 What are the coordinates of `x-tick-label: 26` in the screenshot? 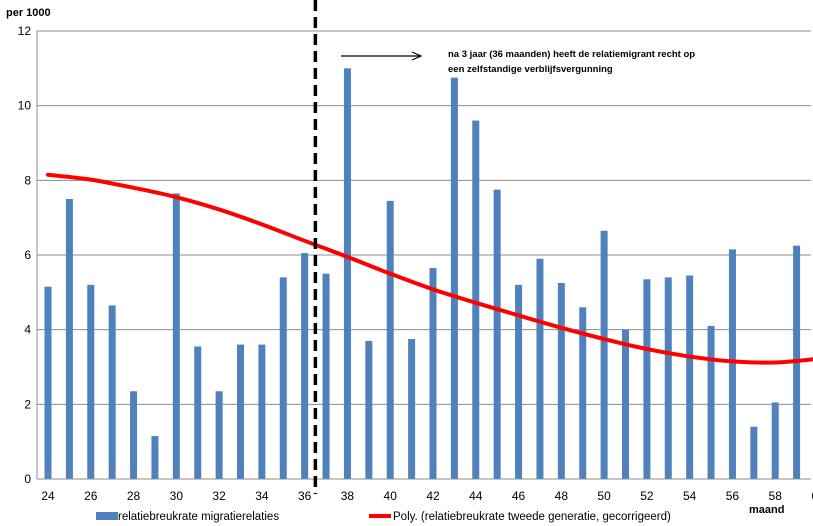 It's located at (91, 496).